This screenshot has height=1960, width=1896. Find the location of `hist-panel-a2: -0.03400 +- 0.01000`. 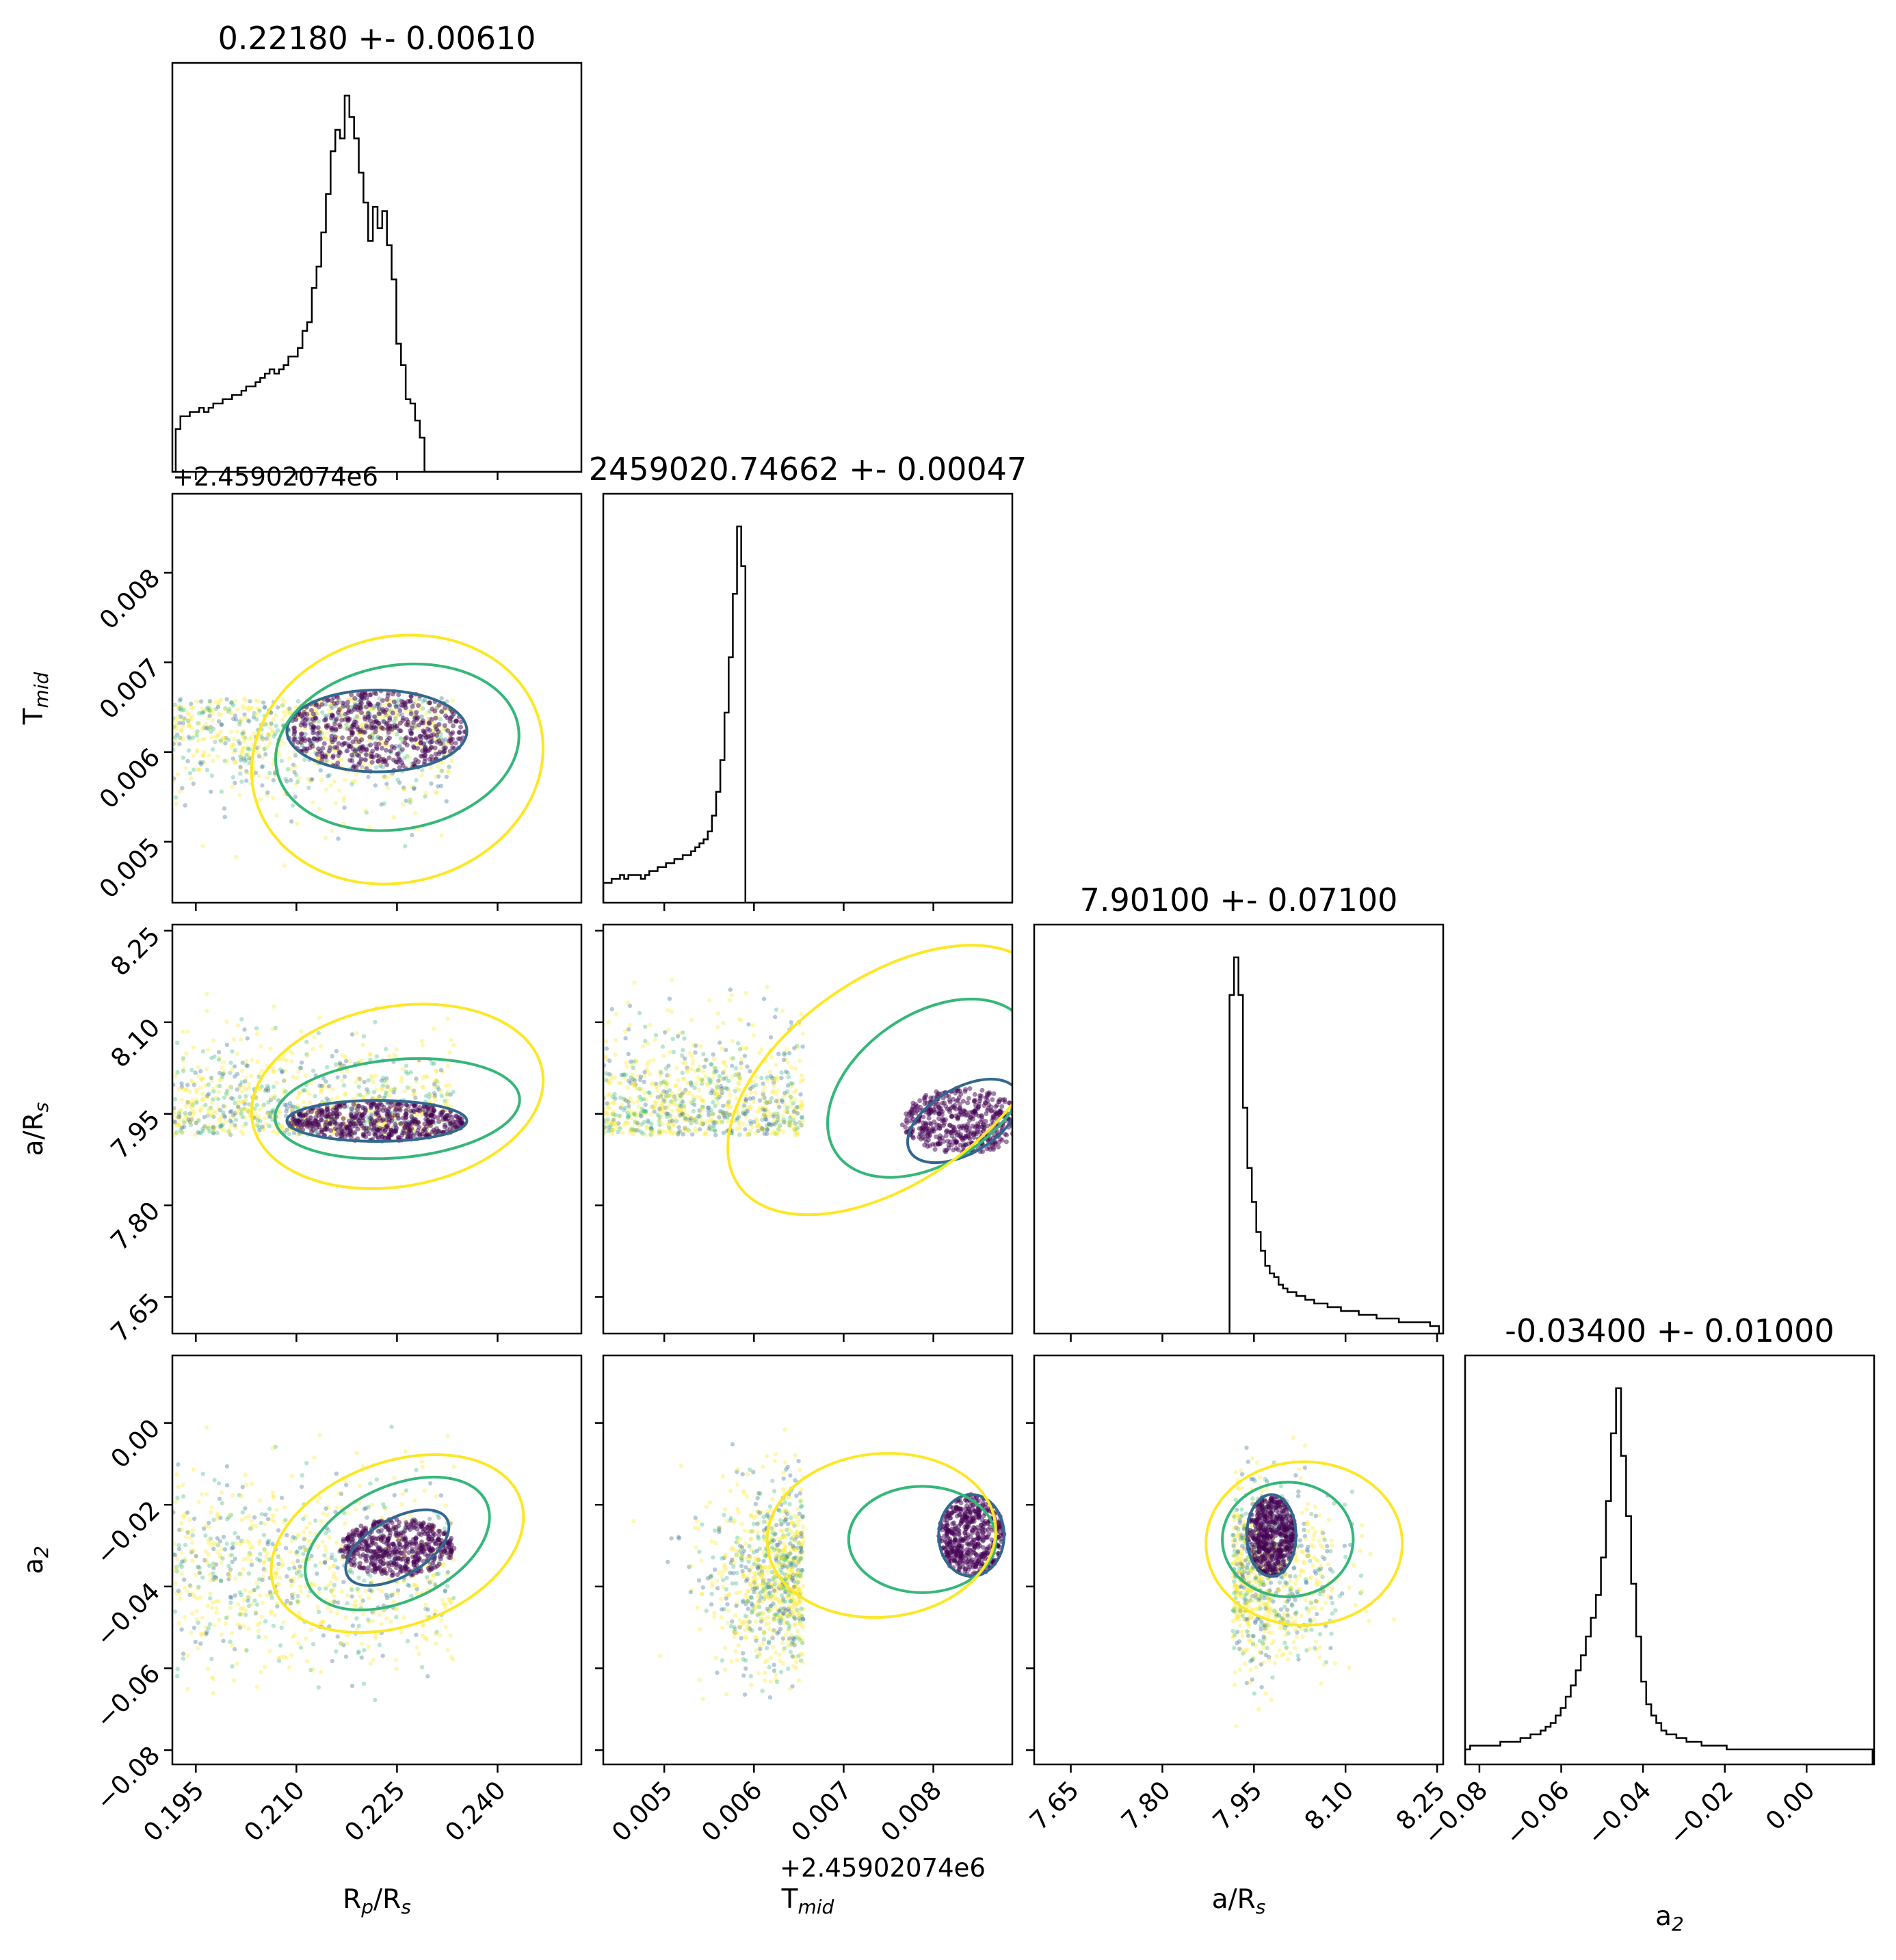

hist-panel-a2: -0.03400 +- 0.01000 is located at coordinates (1669, 1542).